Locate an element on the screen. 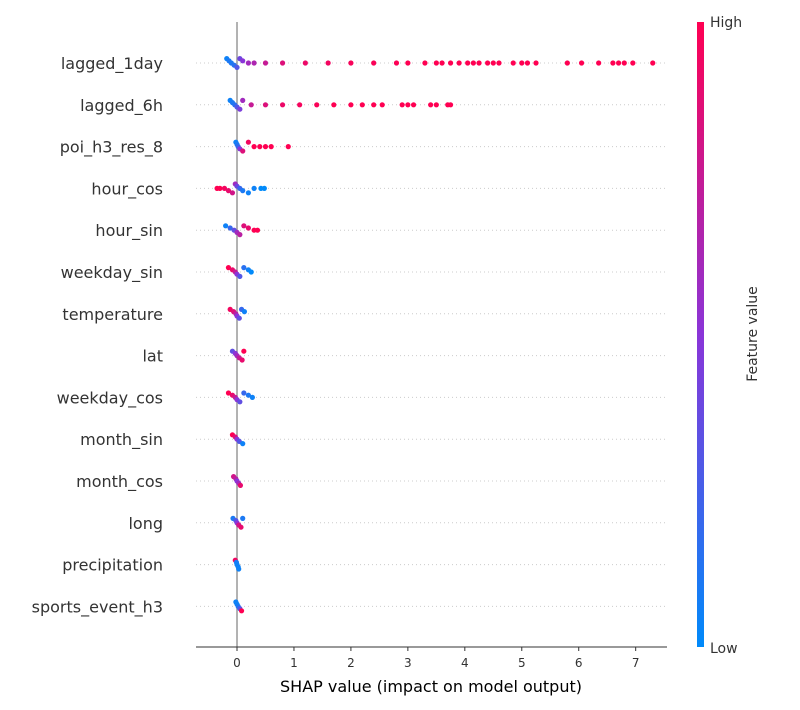 The height and width of the screenshot is (710, 800). colorbar-gradient is located at coordinates (700, 334).